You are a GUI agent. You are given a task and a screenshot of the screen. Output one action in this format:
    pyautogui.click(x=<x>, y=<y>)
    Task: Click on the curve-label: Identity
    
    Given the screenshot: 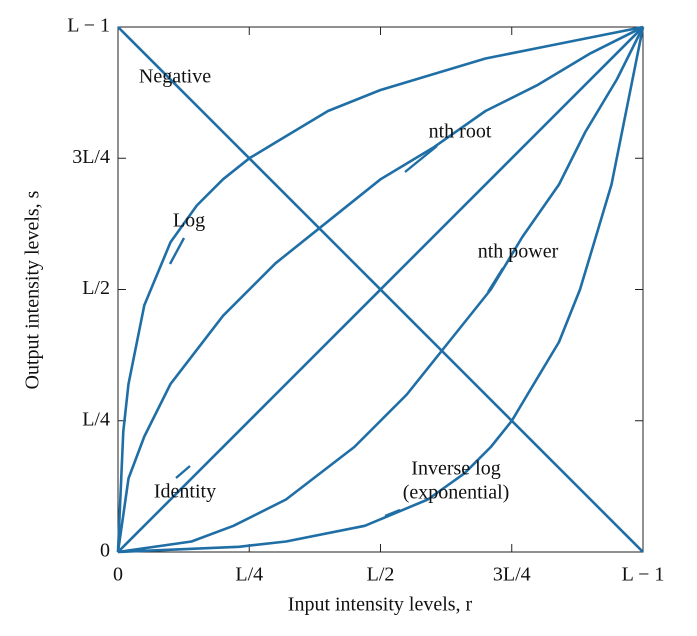 What is the action you would take?
    pyautogui.click(x=185, y=492)
    